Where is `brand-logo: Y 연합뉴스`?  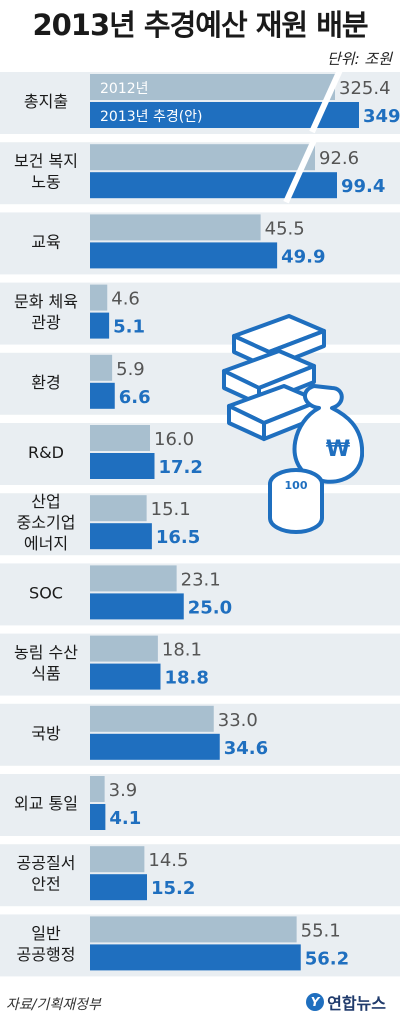 brand-logo: Y 연합뉴스 is located at coordinates (346, 1002).